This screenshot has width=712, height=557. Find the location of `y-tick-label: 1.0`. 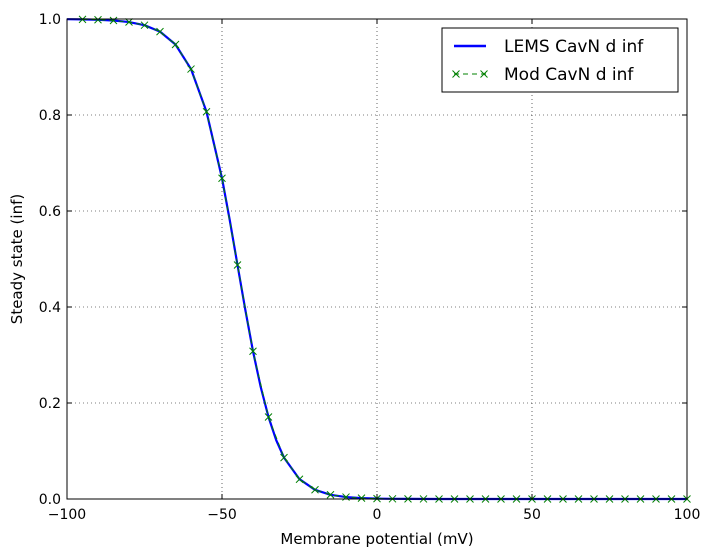

y-tick-label: 1.0 is located at coordinates (50, 20).